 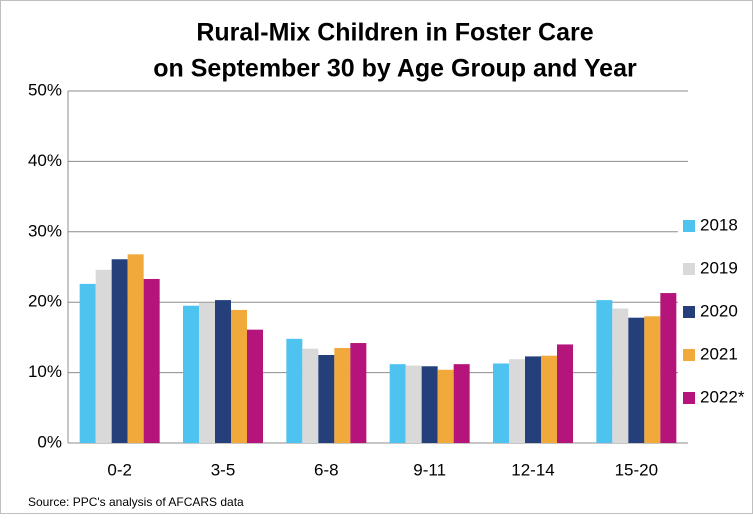 I want to click on legend-label: 2020, so click(x=719, y=310).